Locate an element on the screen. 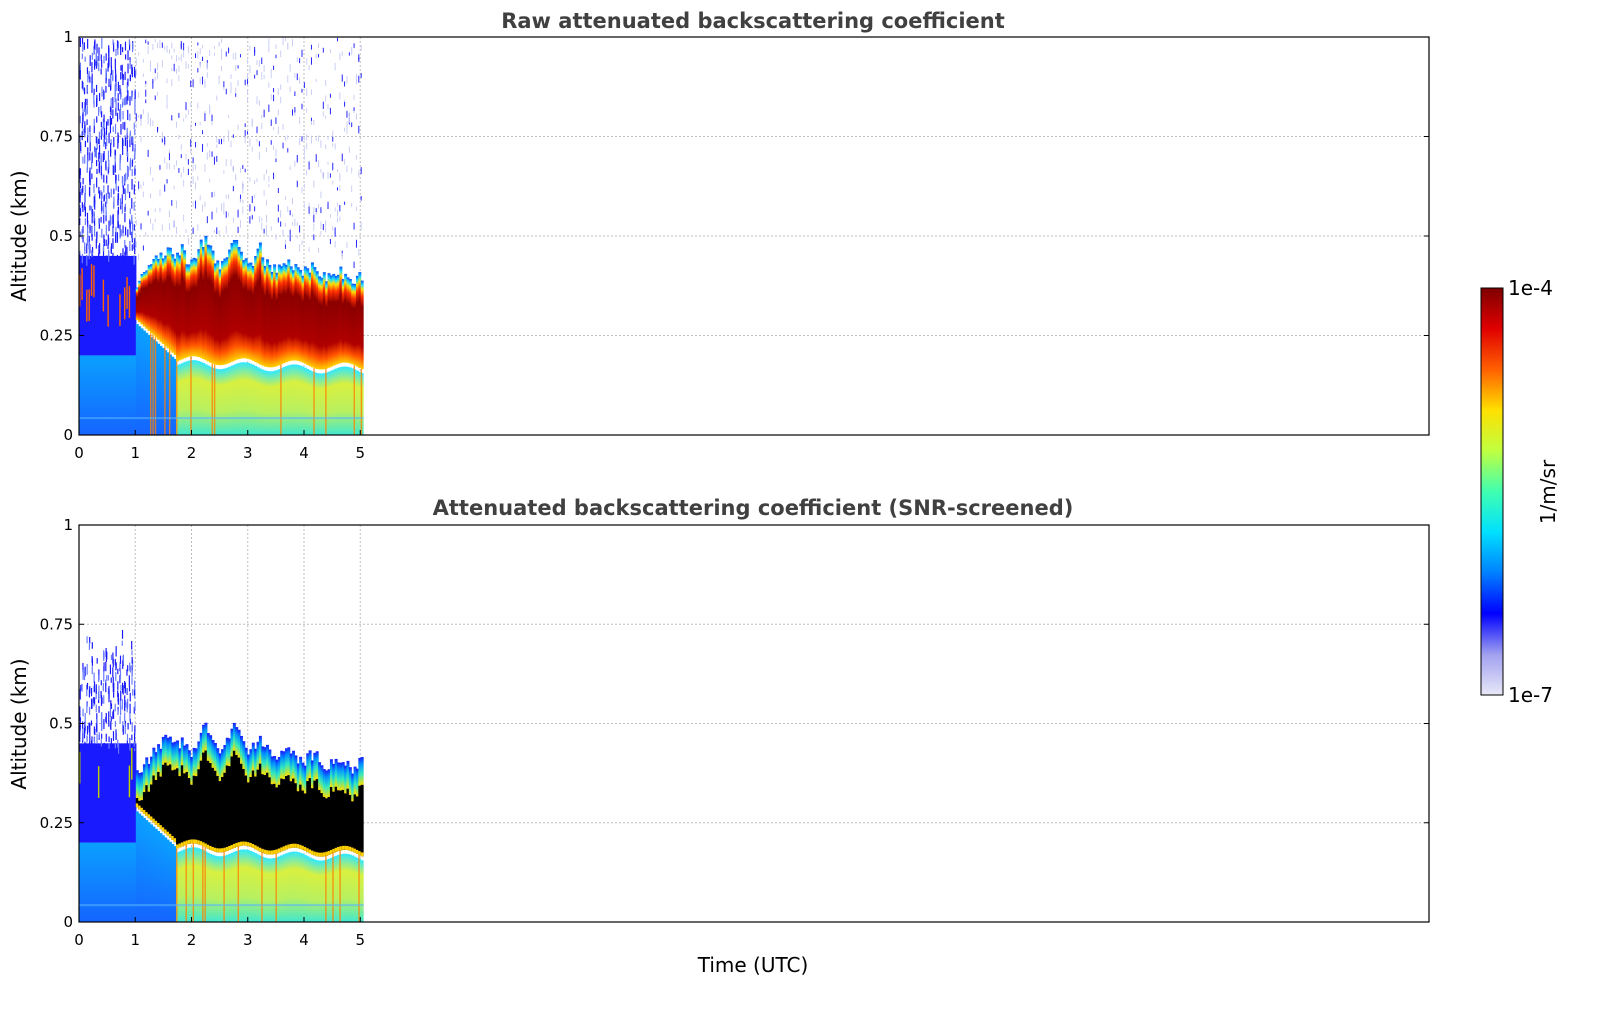 This screenshot has width=1621, height=1020. bl-streak is located at coordinates (177, 885).